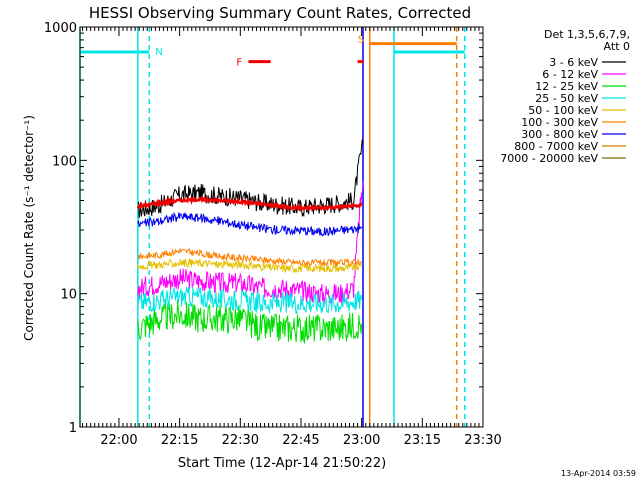 This screenshot has height=480, width=640. What do you see at coordinates (559, 134) in the screenshot?
I see `legend-label-6: 300 - 800 keV` at bounding box center [559, 134].